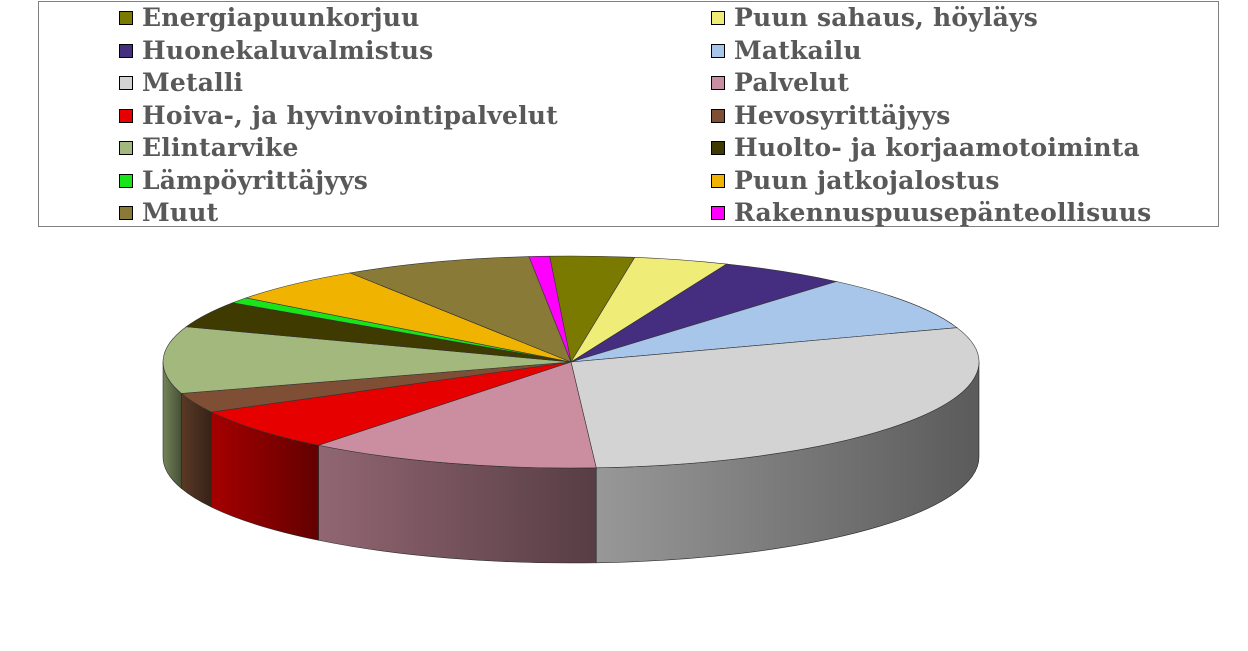 The height and width of the screenshot is (651, 1248). I want to click on legend-label: Metalli, so click(193, 83).